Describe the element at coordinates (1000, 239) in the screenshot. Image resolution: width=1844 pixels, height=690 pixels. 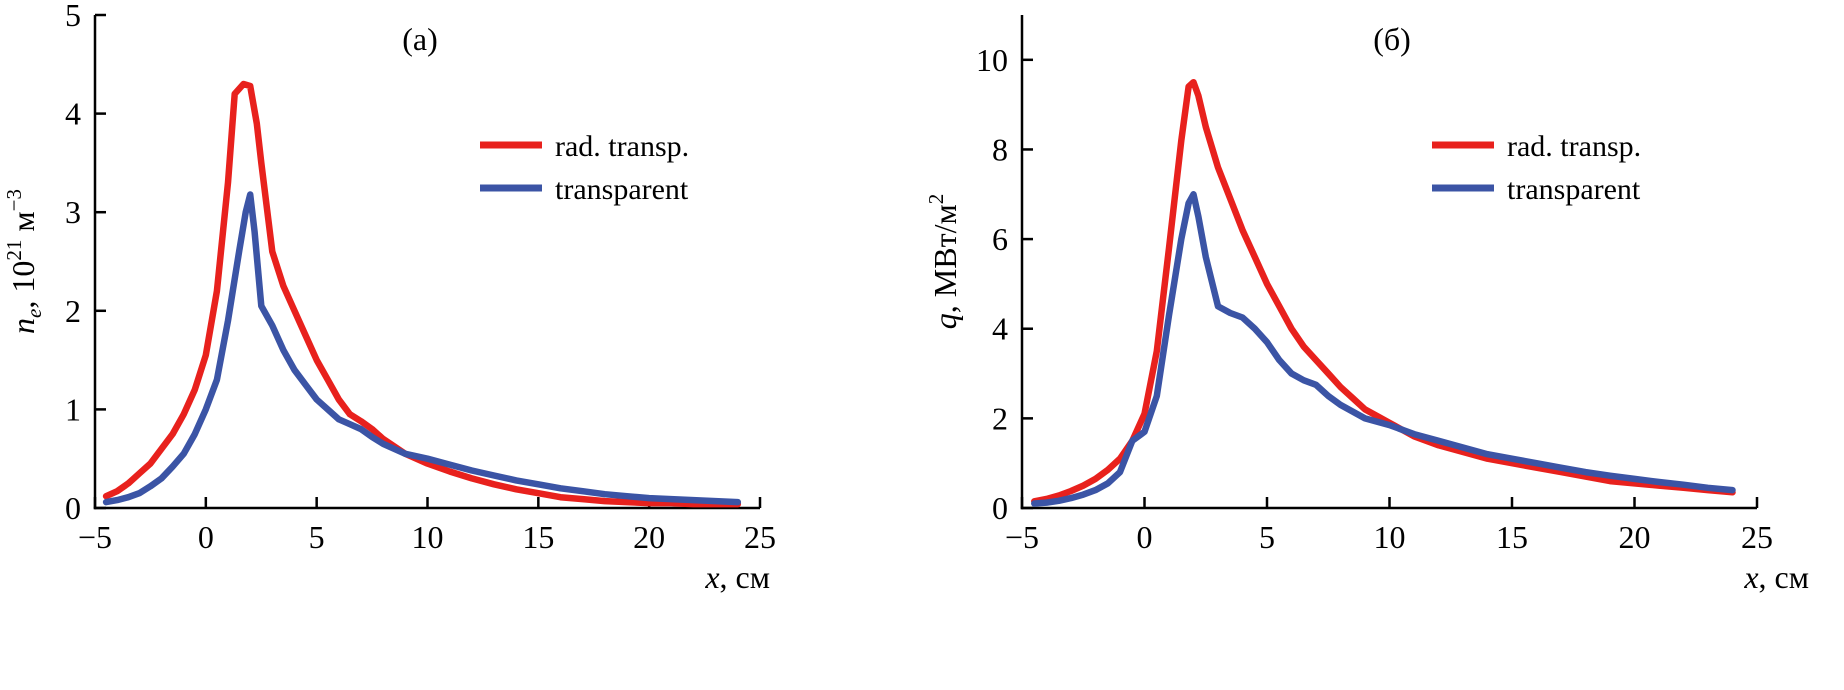
I see `y-tick-label: 6` at that location.